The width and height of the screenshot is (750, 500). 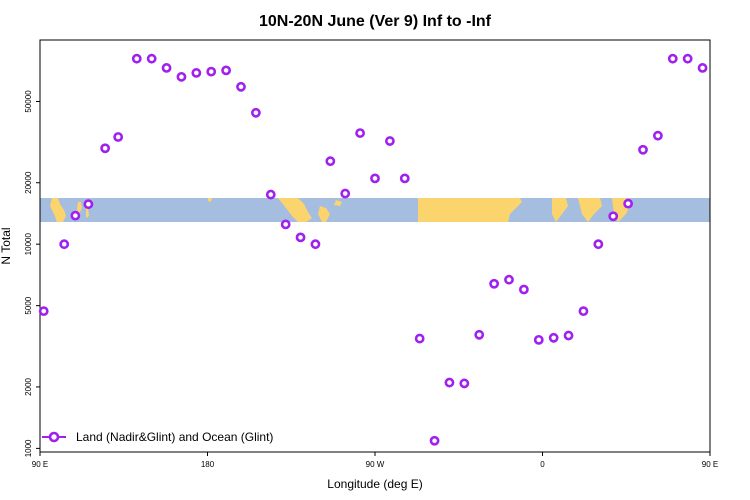 I want to click on land-india, so click(x=590, y=210).